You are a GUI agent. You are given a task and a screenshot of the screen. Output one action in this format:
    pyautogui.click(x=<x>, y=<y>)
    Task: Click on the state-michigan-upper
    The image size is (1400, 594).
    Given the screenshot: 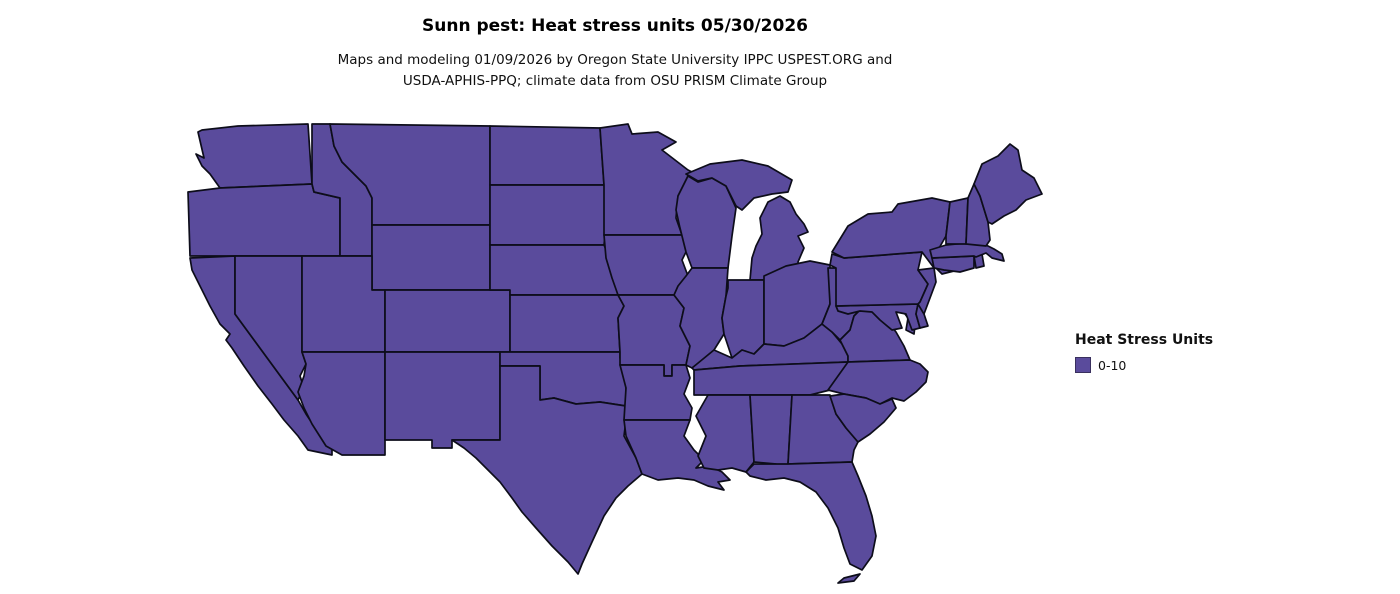 What is the action you would take?
    pyautogui.click(x=739, y=185)
    